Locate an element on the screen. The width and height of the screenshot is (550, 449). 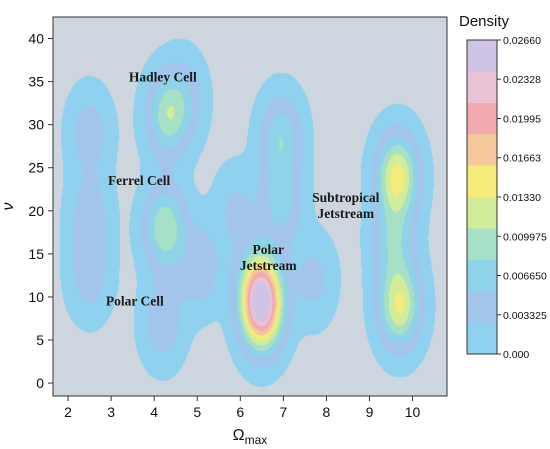
annotation-label: Polar Cell is located at coordinates (135, 301).